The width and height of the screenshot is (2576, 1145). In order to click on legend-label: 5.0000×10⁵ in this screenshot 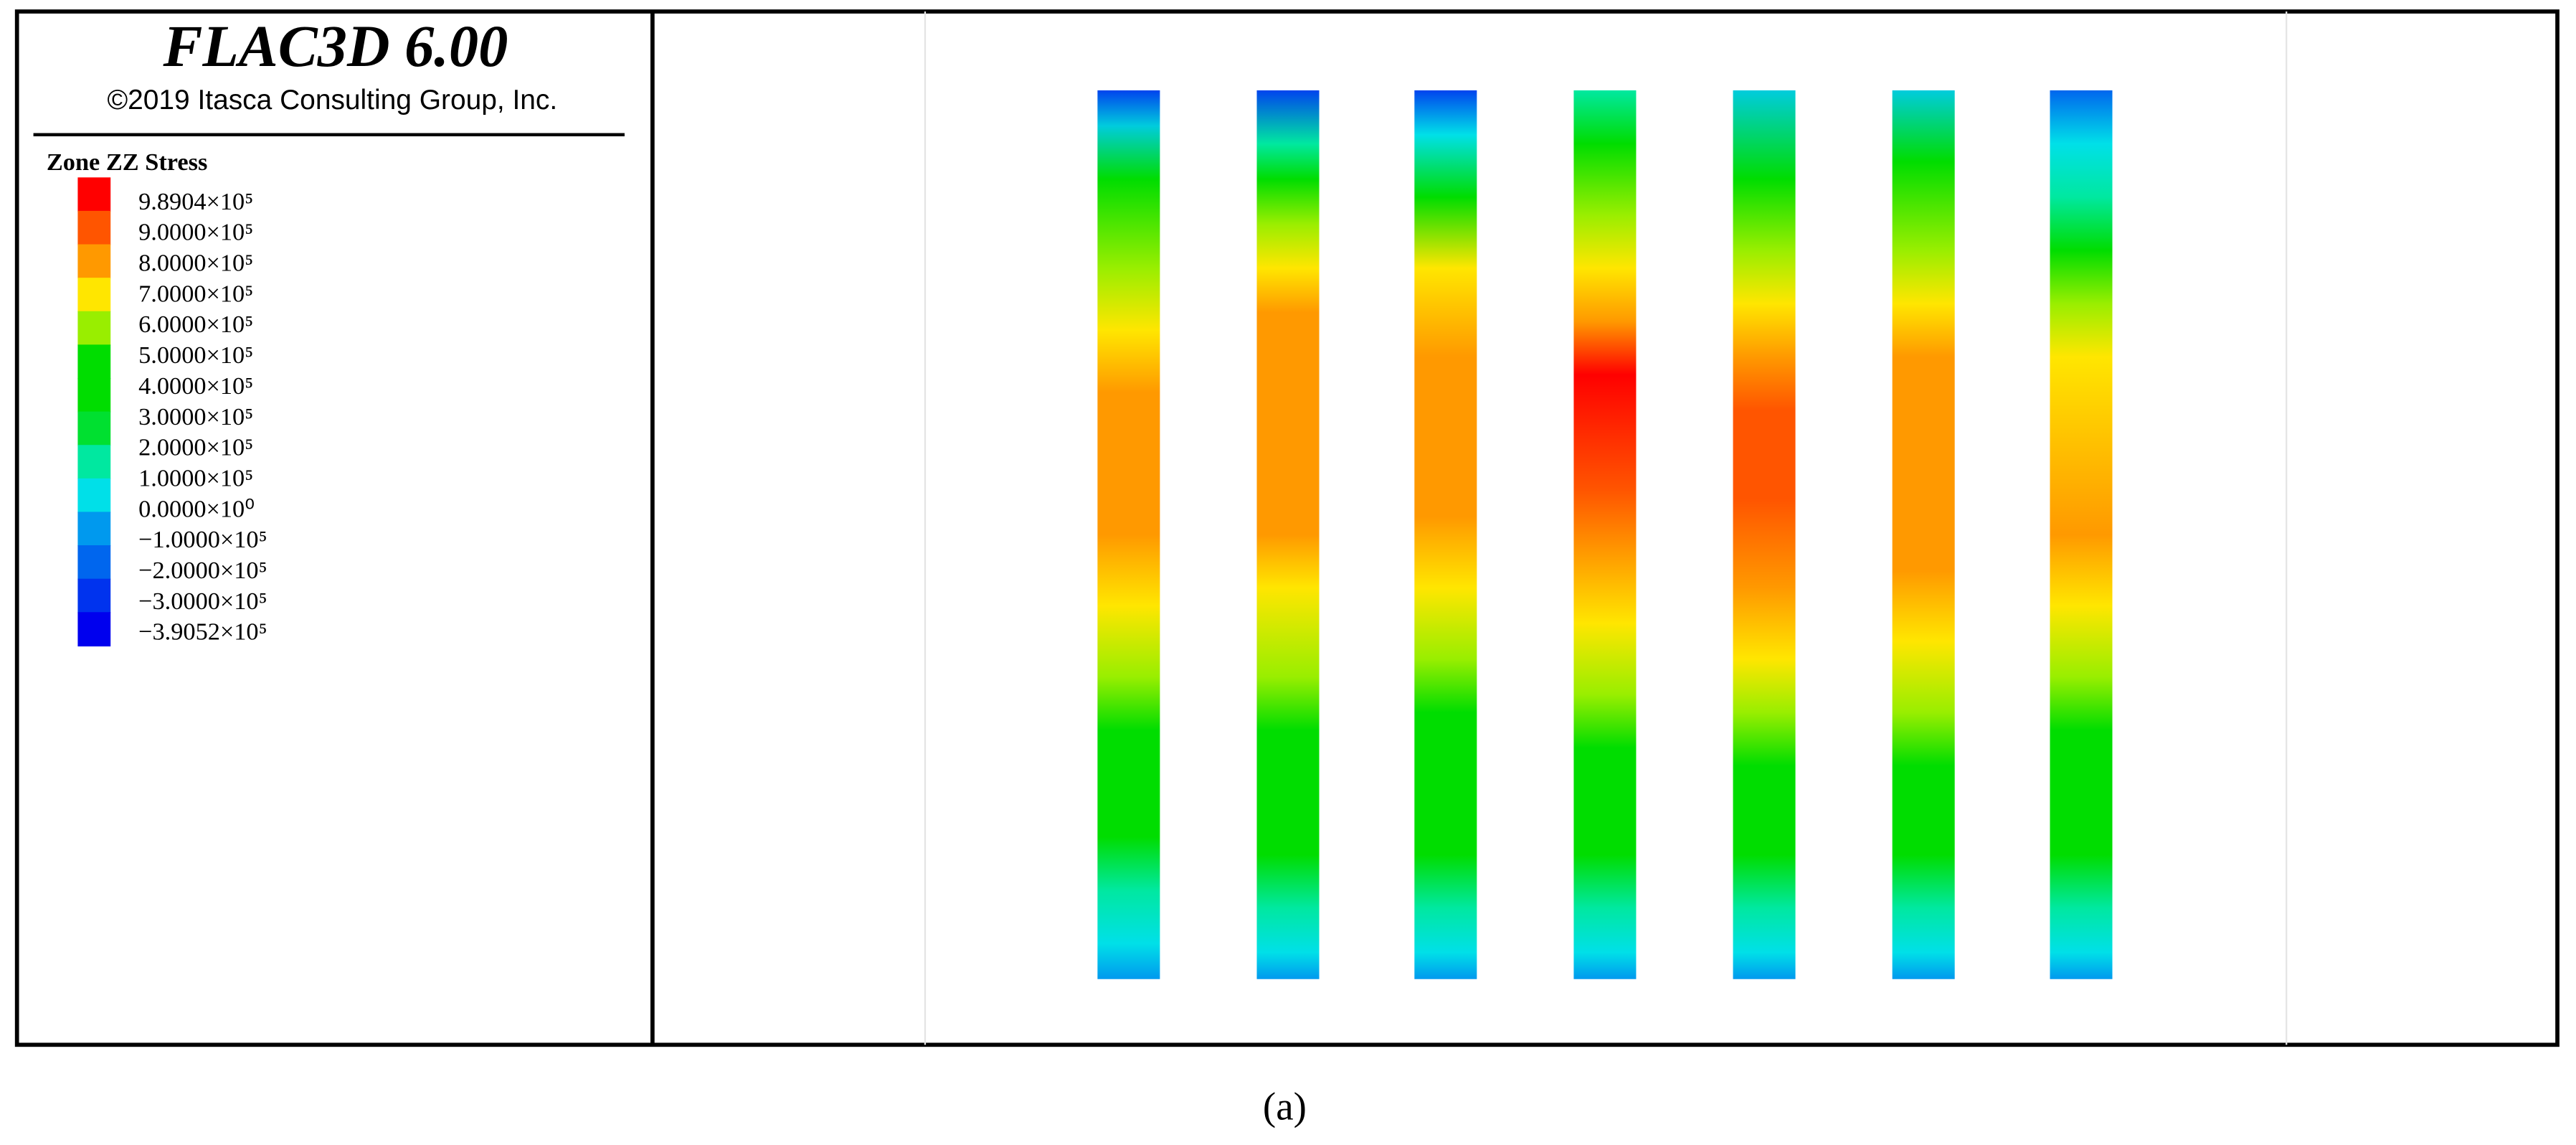, I will do `click(195, 355)`.